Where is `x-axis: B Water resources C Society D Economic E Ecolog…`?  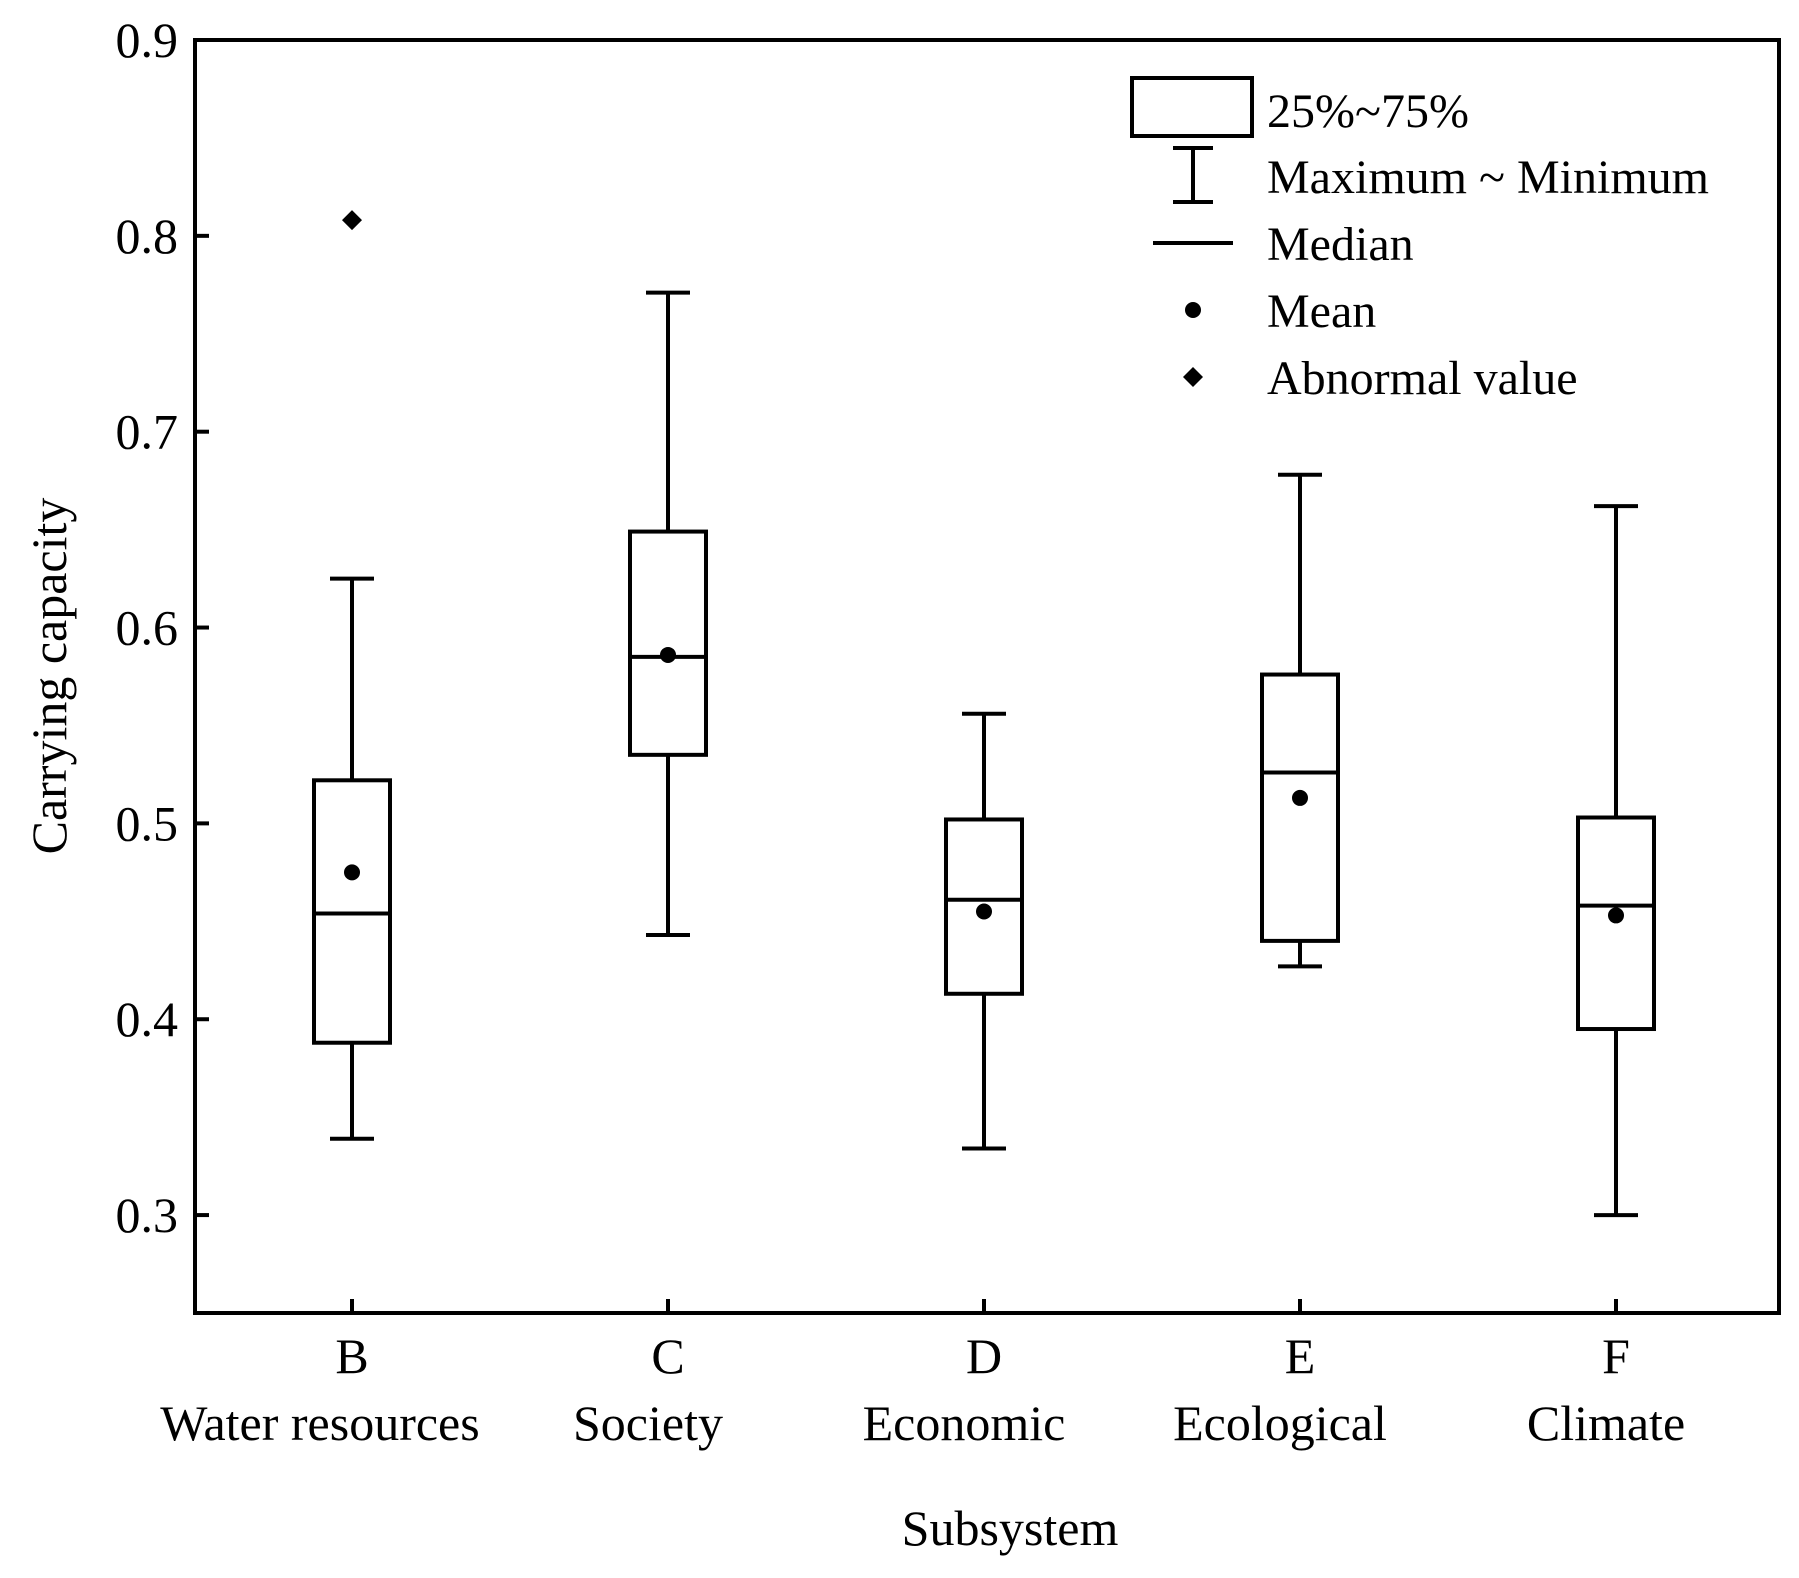 x-axis: B Water resources C Society D Economic E Ecolog… is located at coordinates (922, 1375).